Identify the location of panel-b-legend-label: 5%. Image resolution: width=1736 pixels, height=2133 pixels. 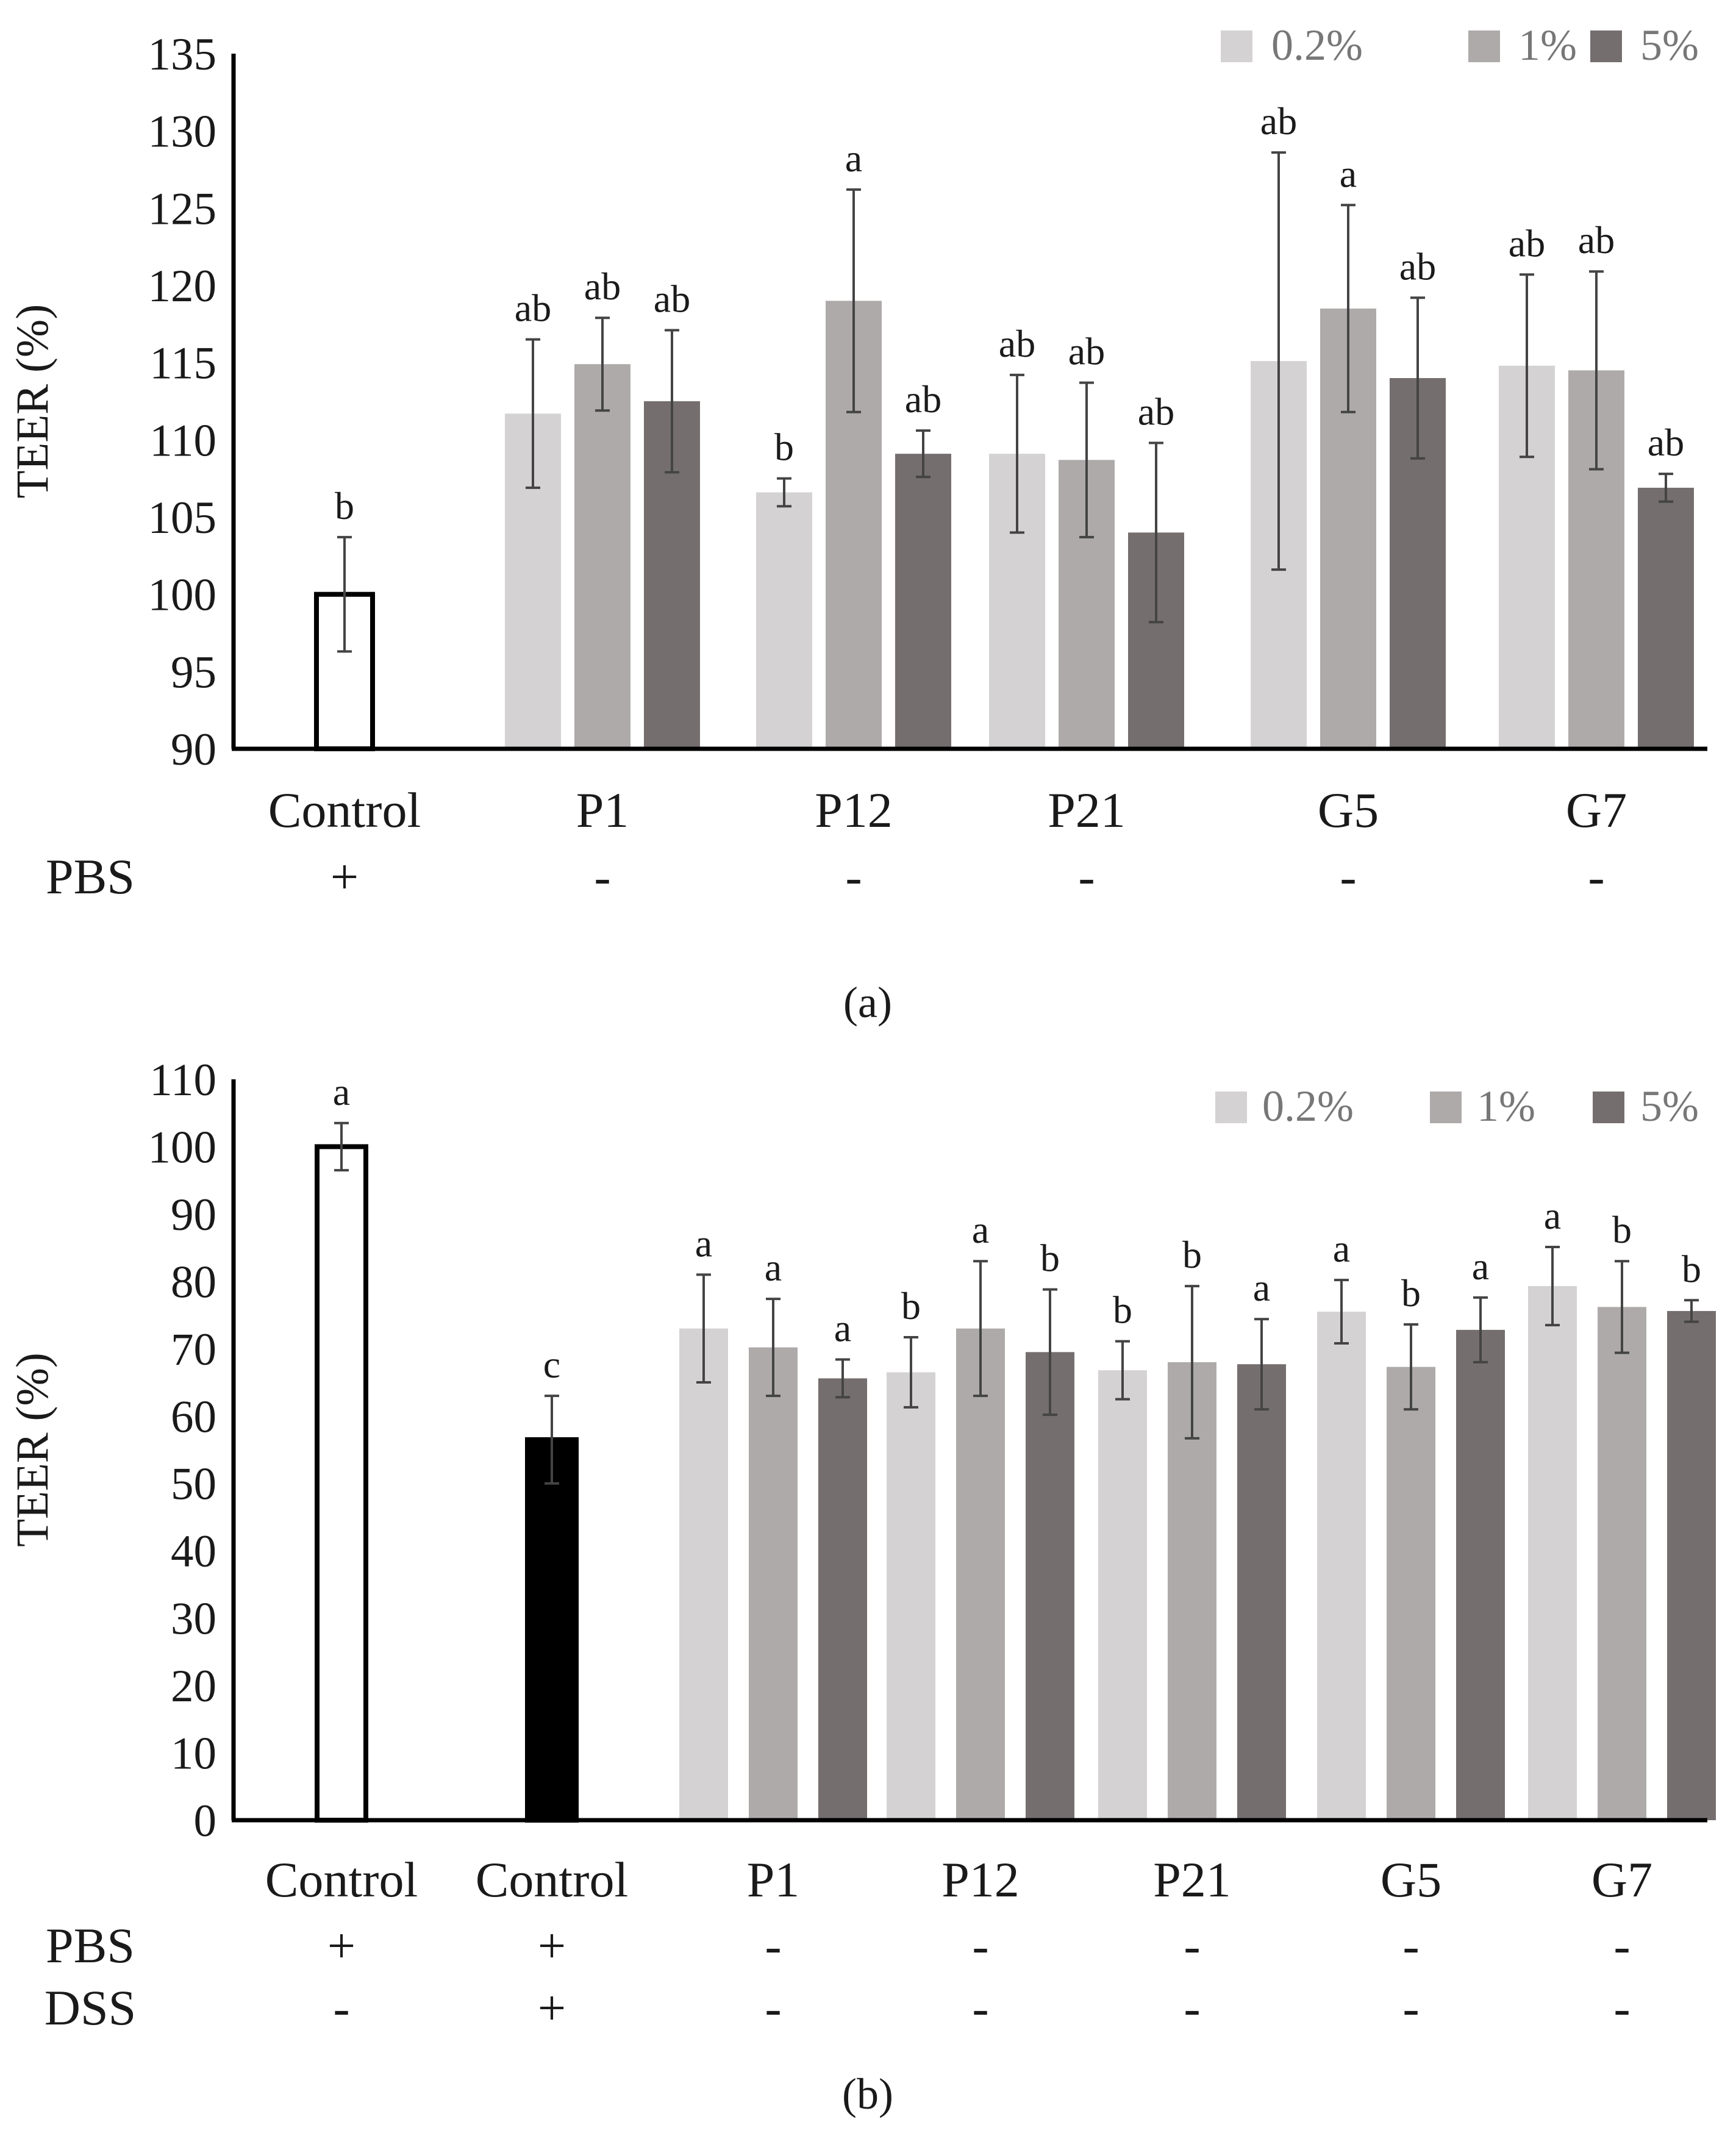
(1669, 1106).